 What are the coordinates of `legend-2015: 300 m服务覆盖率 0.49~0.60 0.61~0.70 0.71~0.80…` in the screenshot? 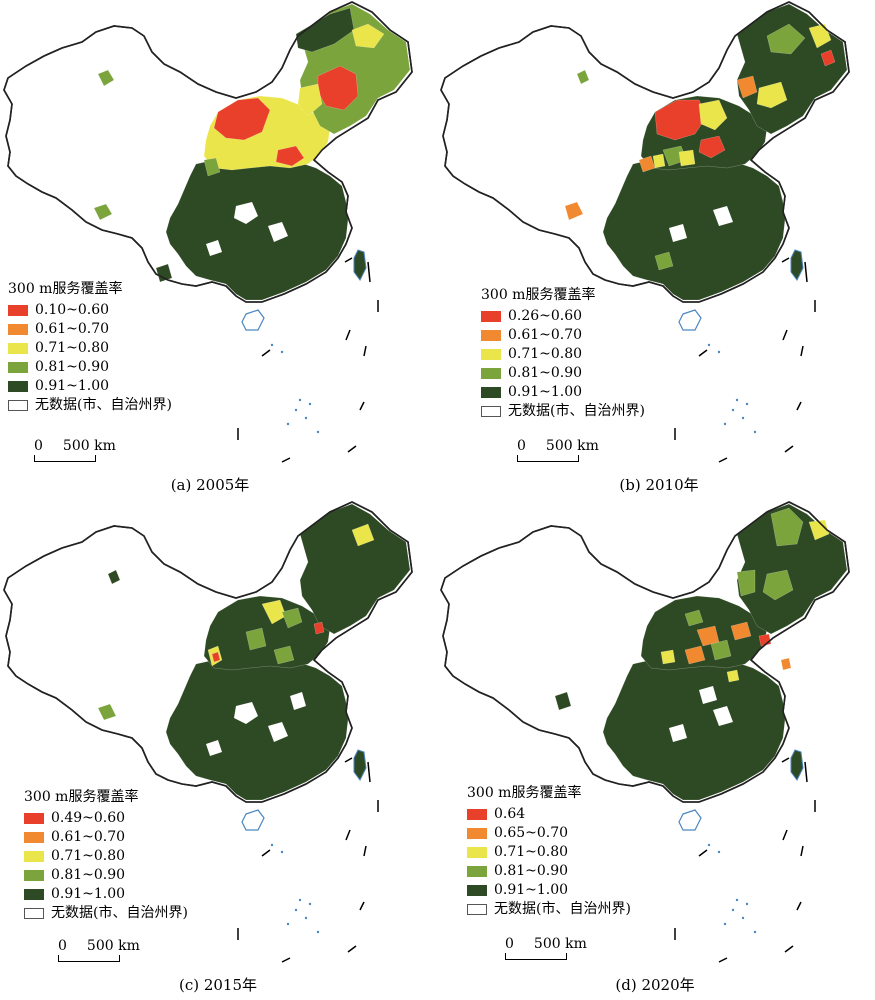 It's located at (106, 855).